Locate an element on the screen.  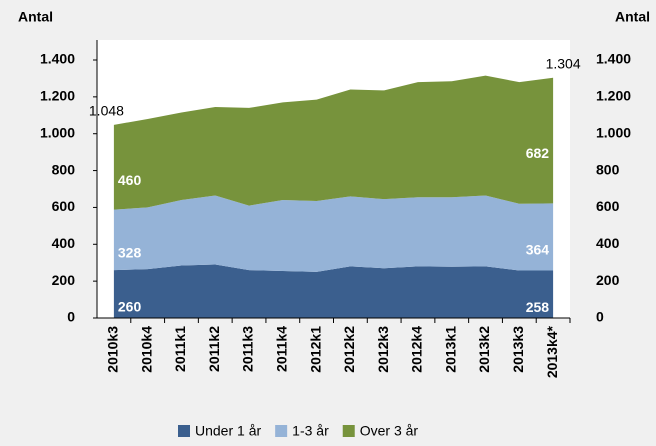
data-label: 364 is located at coordinates (538, 250).